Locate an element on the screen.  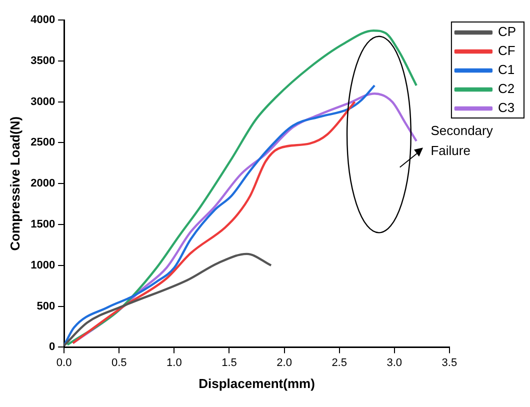
y-tick-label: 3000 is located at coordinates (43, 102).